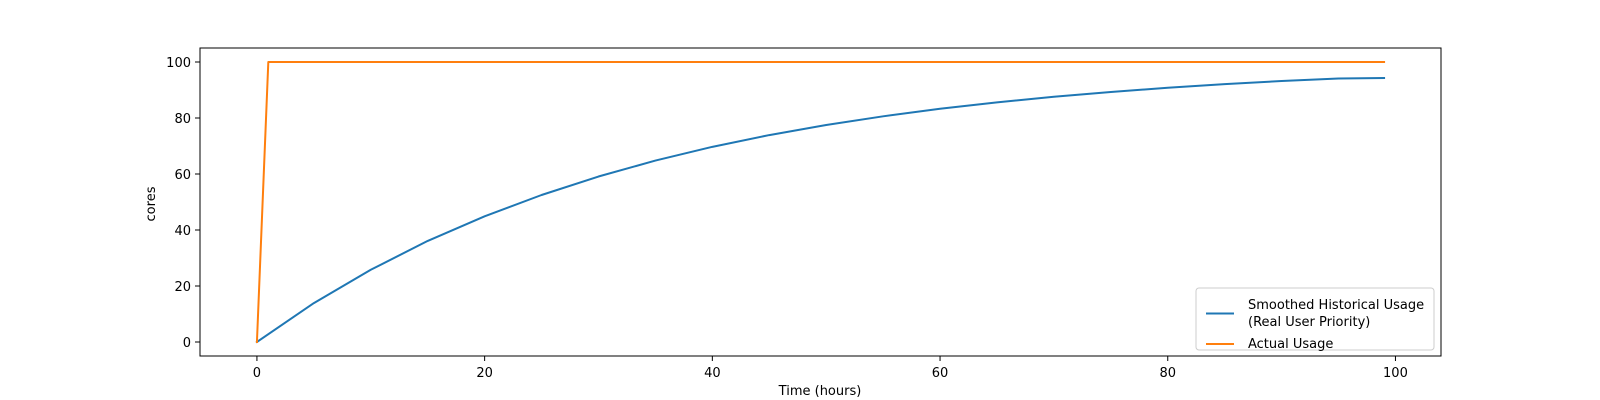  What do you see at coordinates (484, 373) in the screenshot?
I see `x-tick-label: 20` at bounding box center [484, 373].